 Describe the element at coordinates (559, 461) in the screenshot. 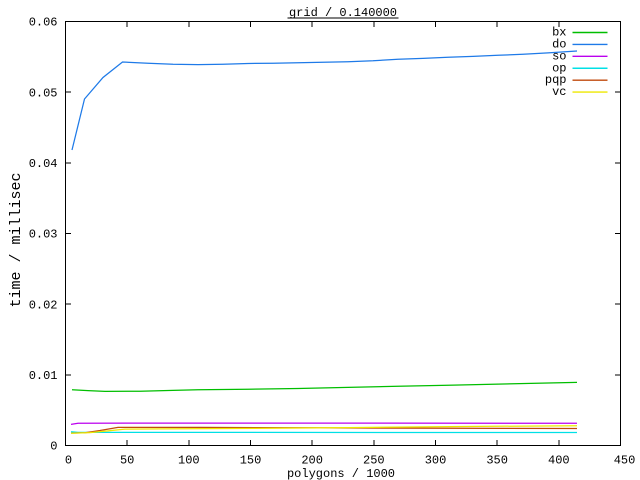

I see `svg-text: 400` at that location.